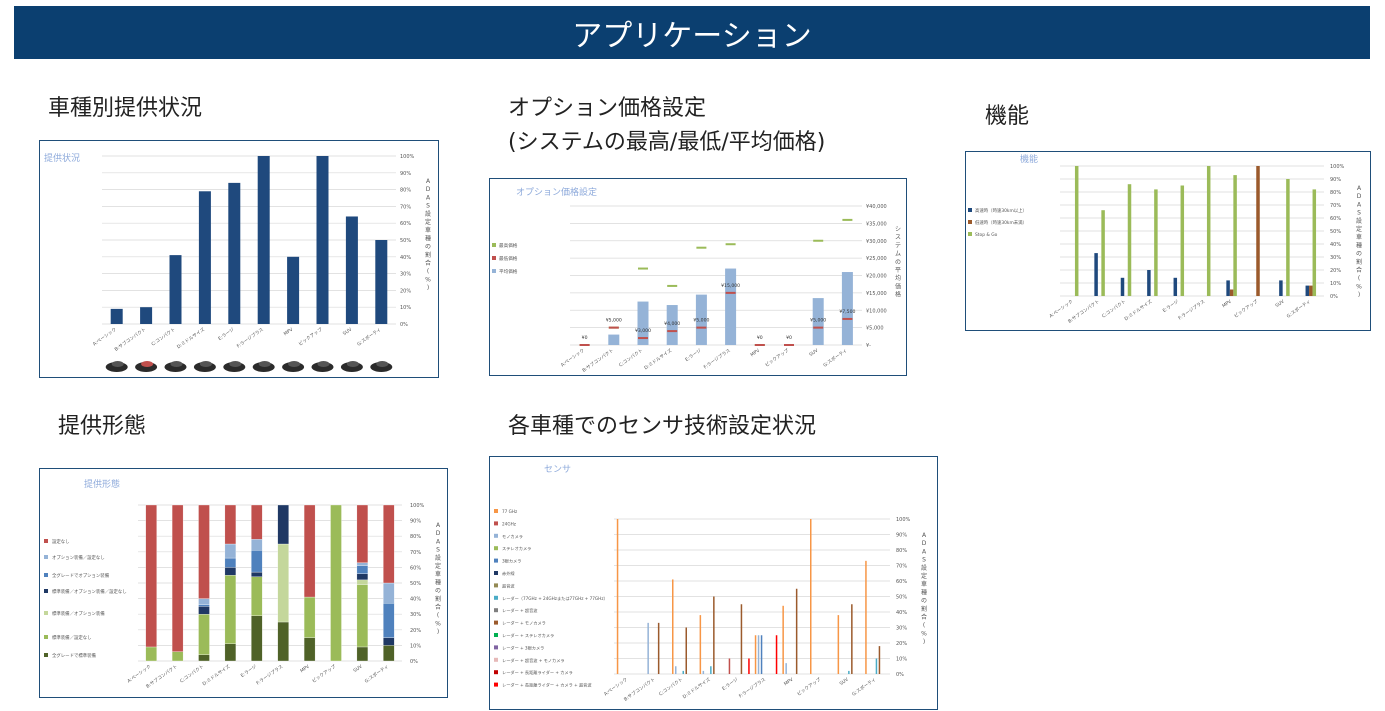  I want to click on sensors-legend-label: レーダー（77GHz + 24GHzまたは77GHz + 77GHz）, so click(555, 598).